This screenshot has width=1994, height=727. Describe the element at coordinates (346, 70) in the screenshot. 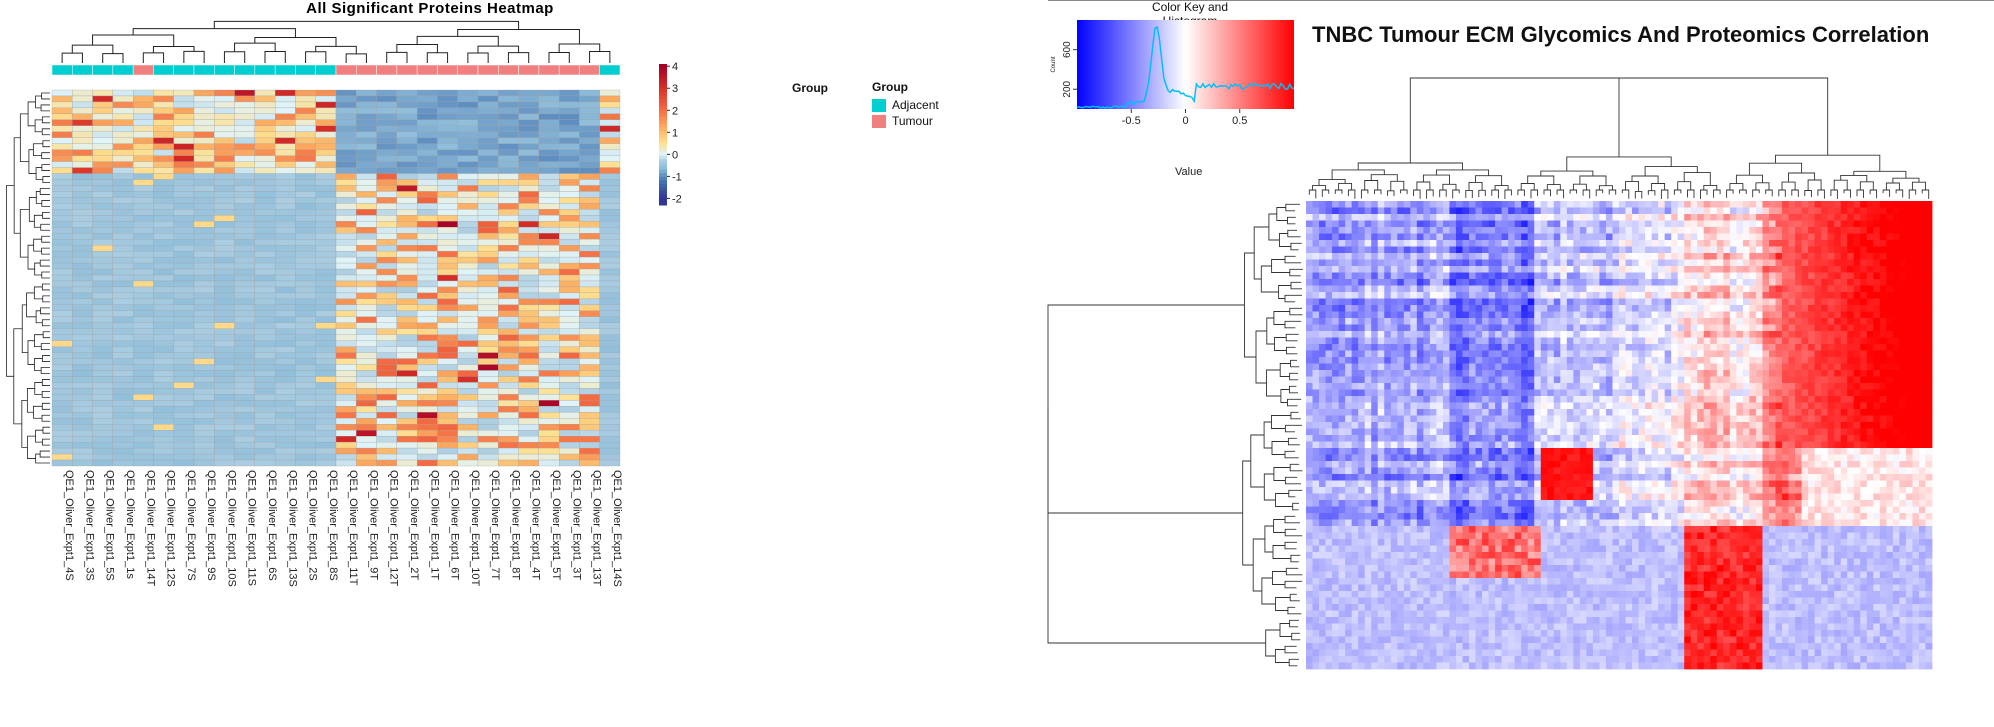

I see `group-annotation-cell` at that location.